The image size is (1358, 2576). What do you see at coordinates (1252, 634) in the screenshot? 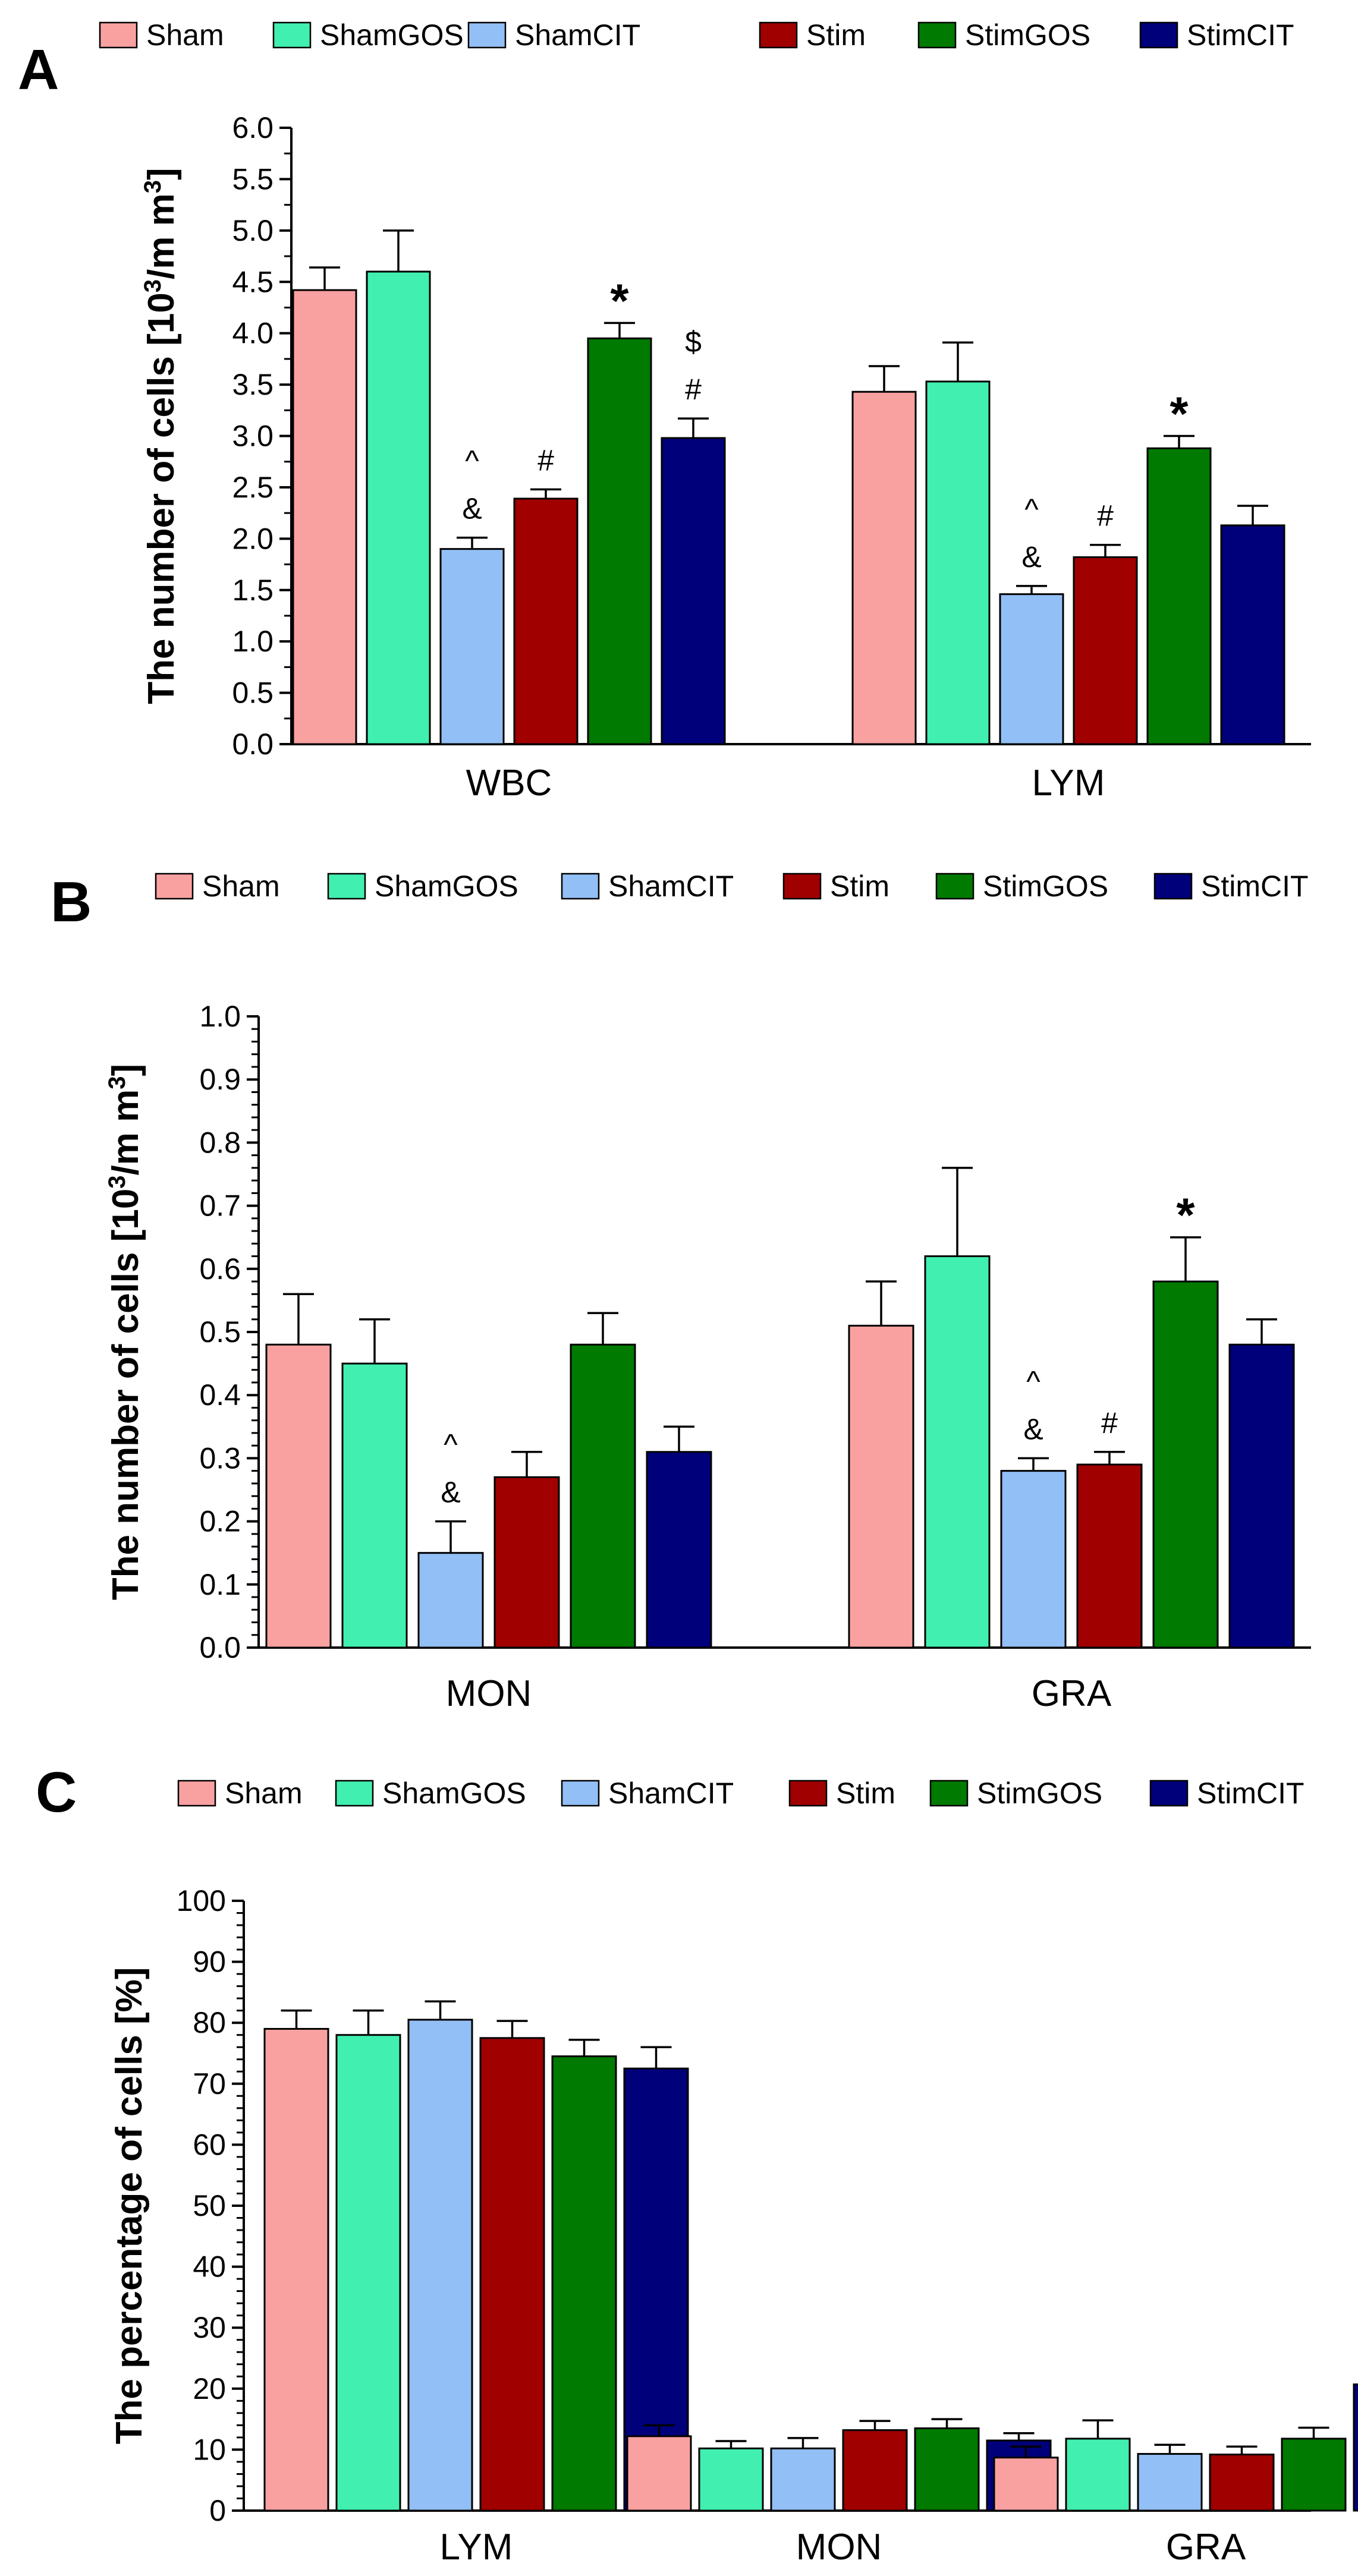
I see `bar-lym-stimcit` at bounding box center [1252, 634].